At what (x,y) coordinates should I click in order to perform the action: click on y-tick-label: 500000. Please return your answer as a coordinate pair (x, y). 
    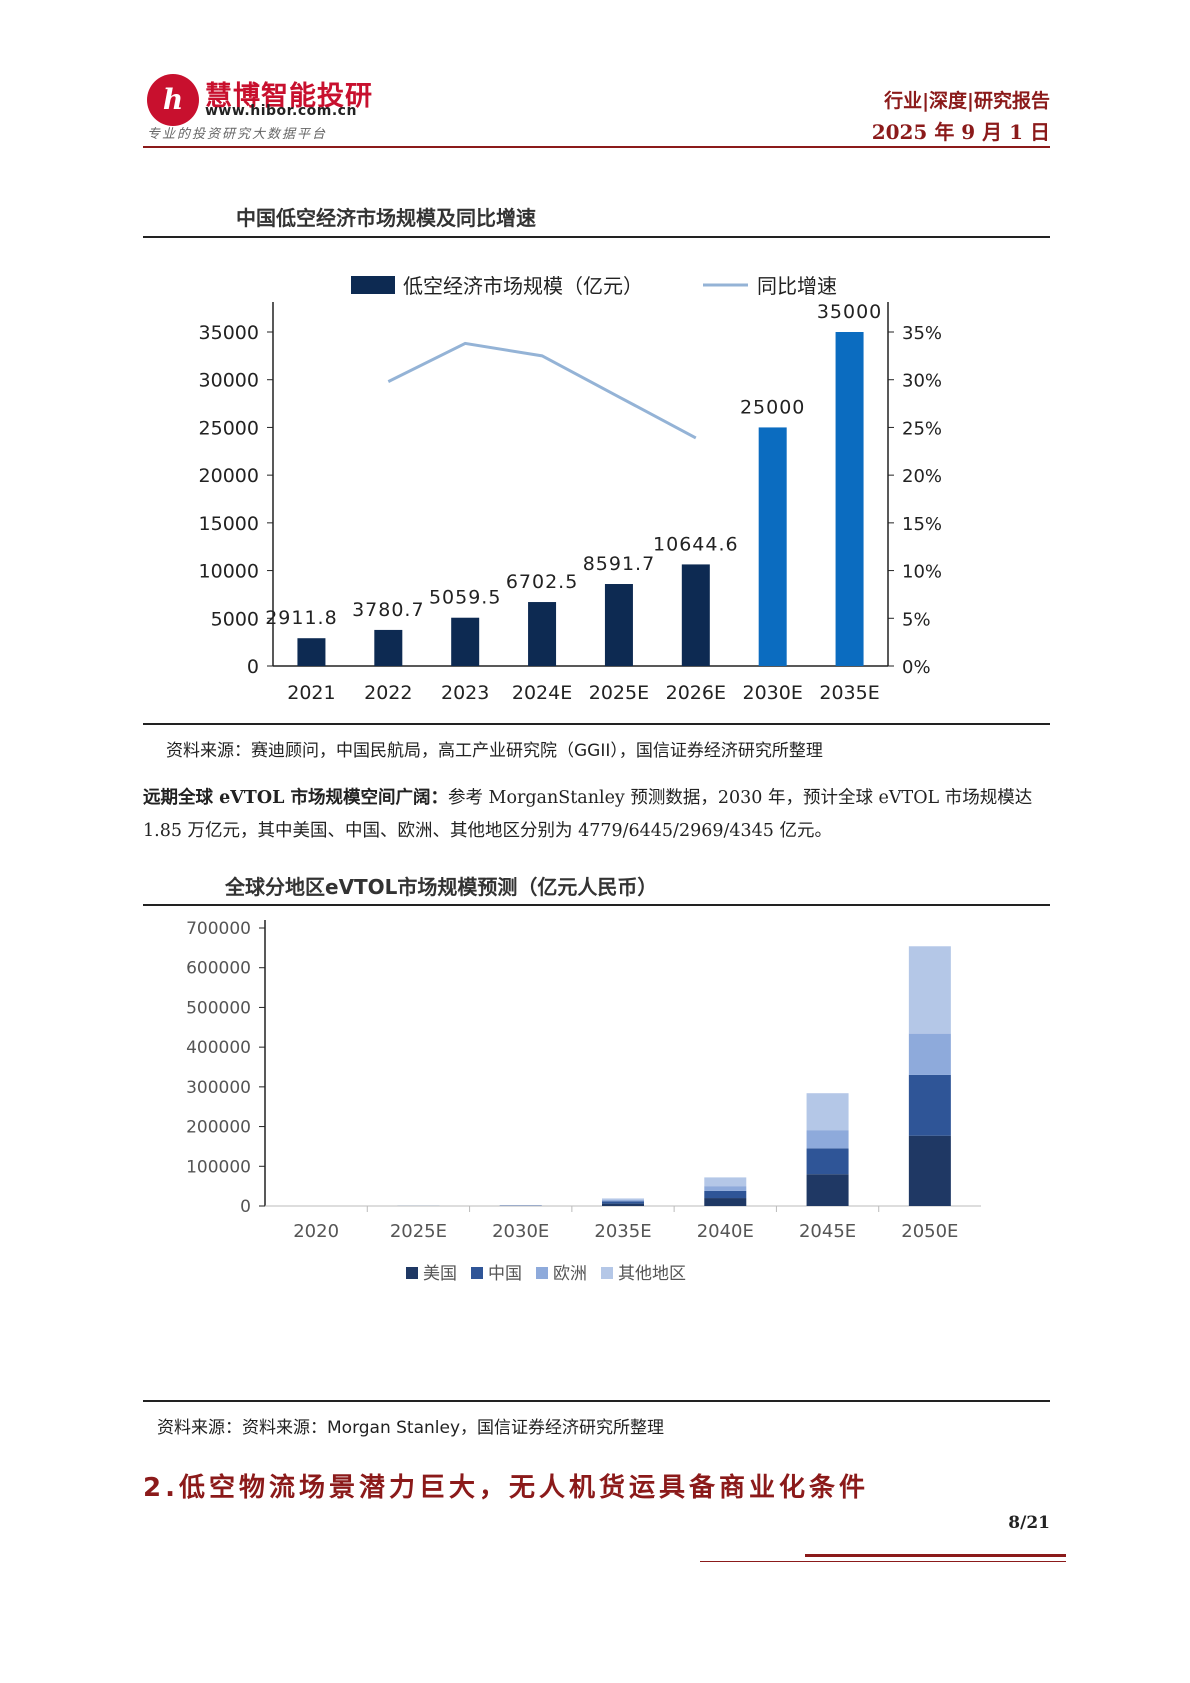
    Looking at the image, I should click on (218, 1008).